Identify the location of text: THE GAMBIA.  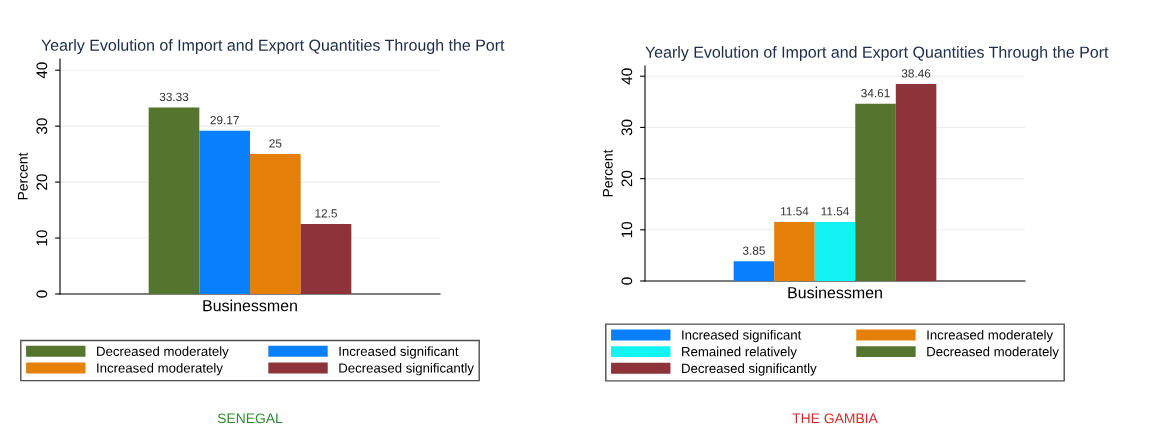
(835, 418).